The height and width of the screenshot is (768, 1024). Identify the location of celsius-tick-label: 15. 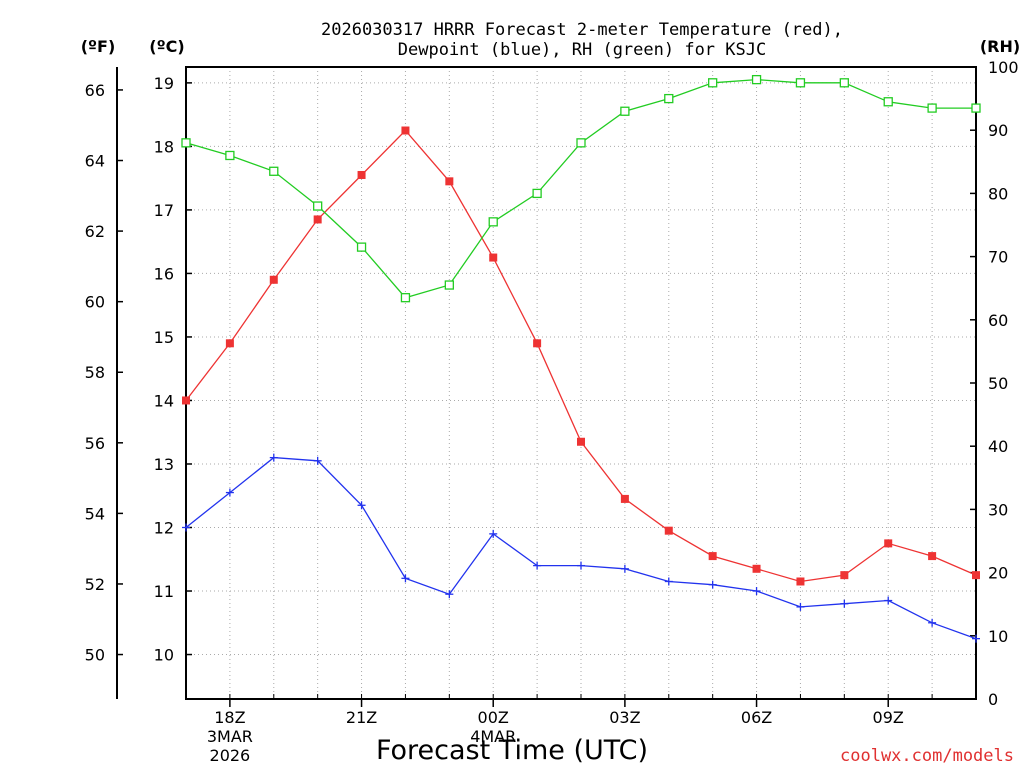
(164, 337).